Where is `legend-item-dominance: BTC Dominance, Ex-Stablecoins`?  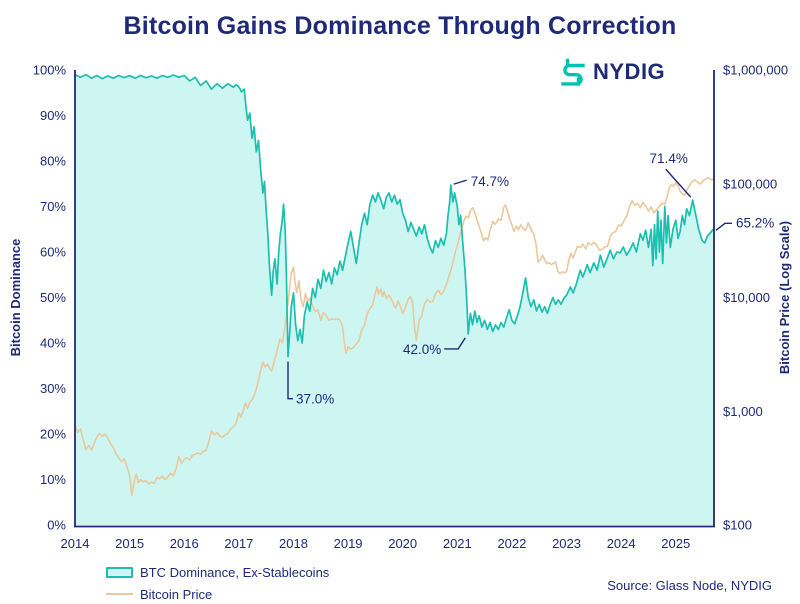 legend-item-dominance: BTC Dominance, Ex-Stablecoins is located at coordinates (217, 572).